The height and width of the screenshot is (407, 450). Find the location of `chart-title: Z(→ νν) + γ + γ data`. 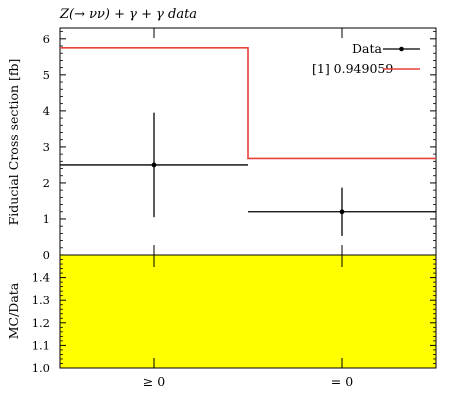

chart-title: Z(→ νν) + γ + γ data is located at coordinates (128, 14).